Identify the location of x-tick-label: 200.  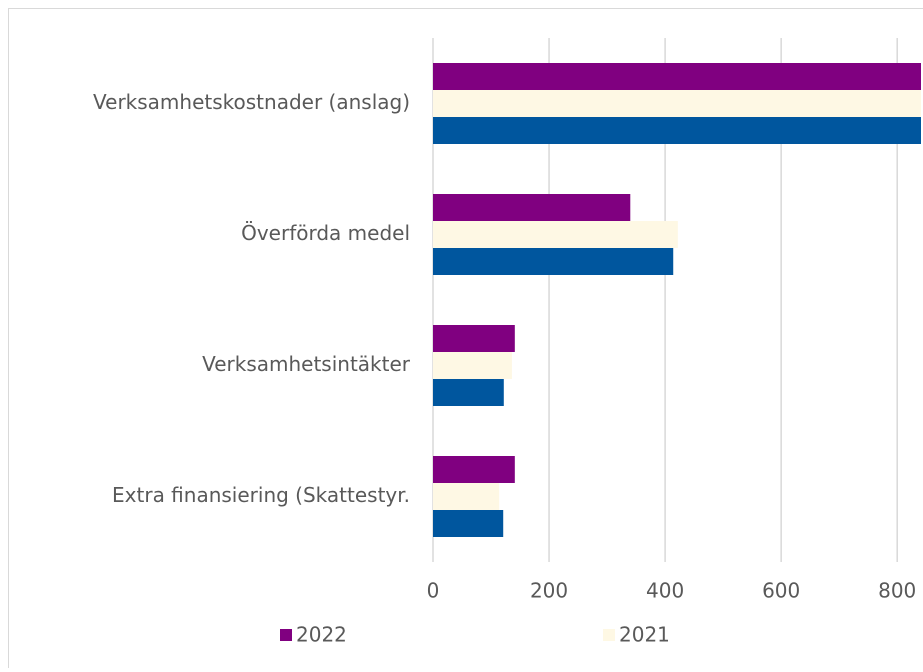
(549, 591).